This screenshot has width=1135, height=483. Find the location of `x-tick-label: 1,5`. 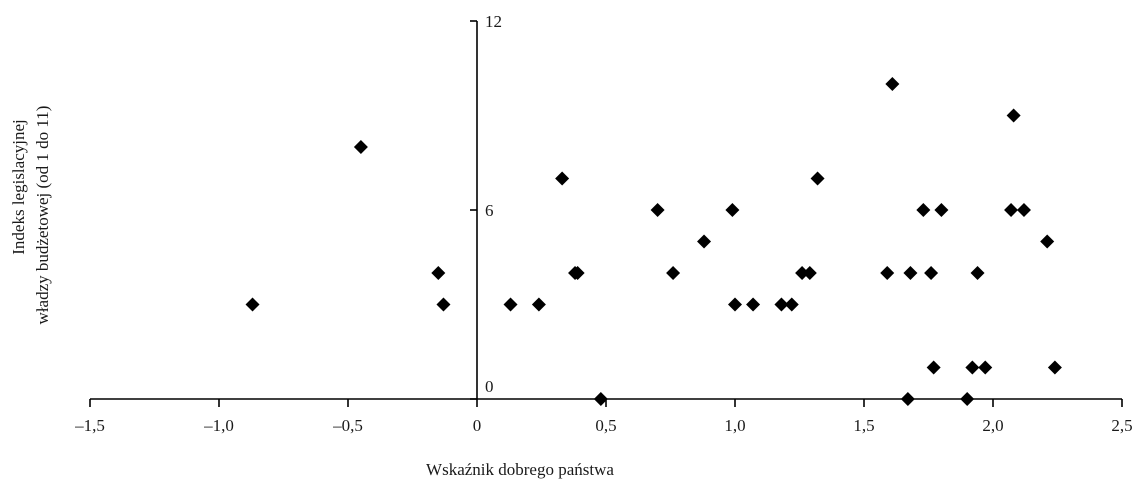

x-tick-label: 1,5 is located at coordinates (863, 425).